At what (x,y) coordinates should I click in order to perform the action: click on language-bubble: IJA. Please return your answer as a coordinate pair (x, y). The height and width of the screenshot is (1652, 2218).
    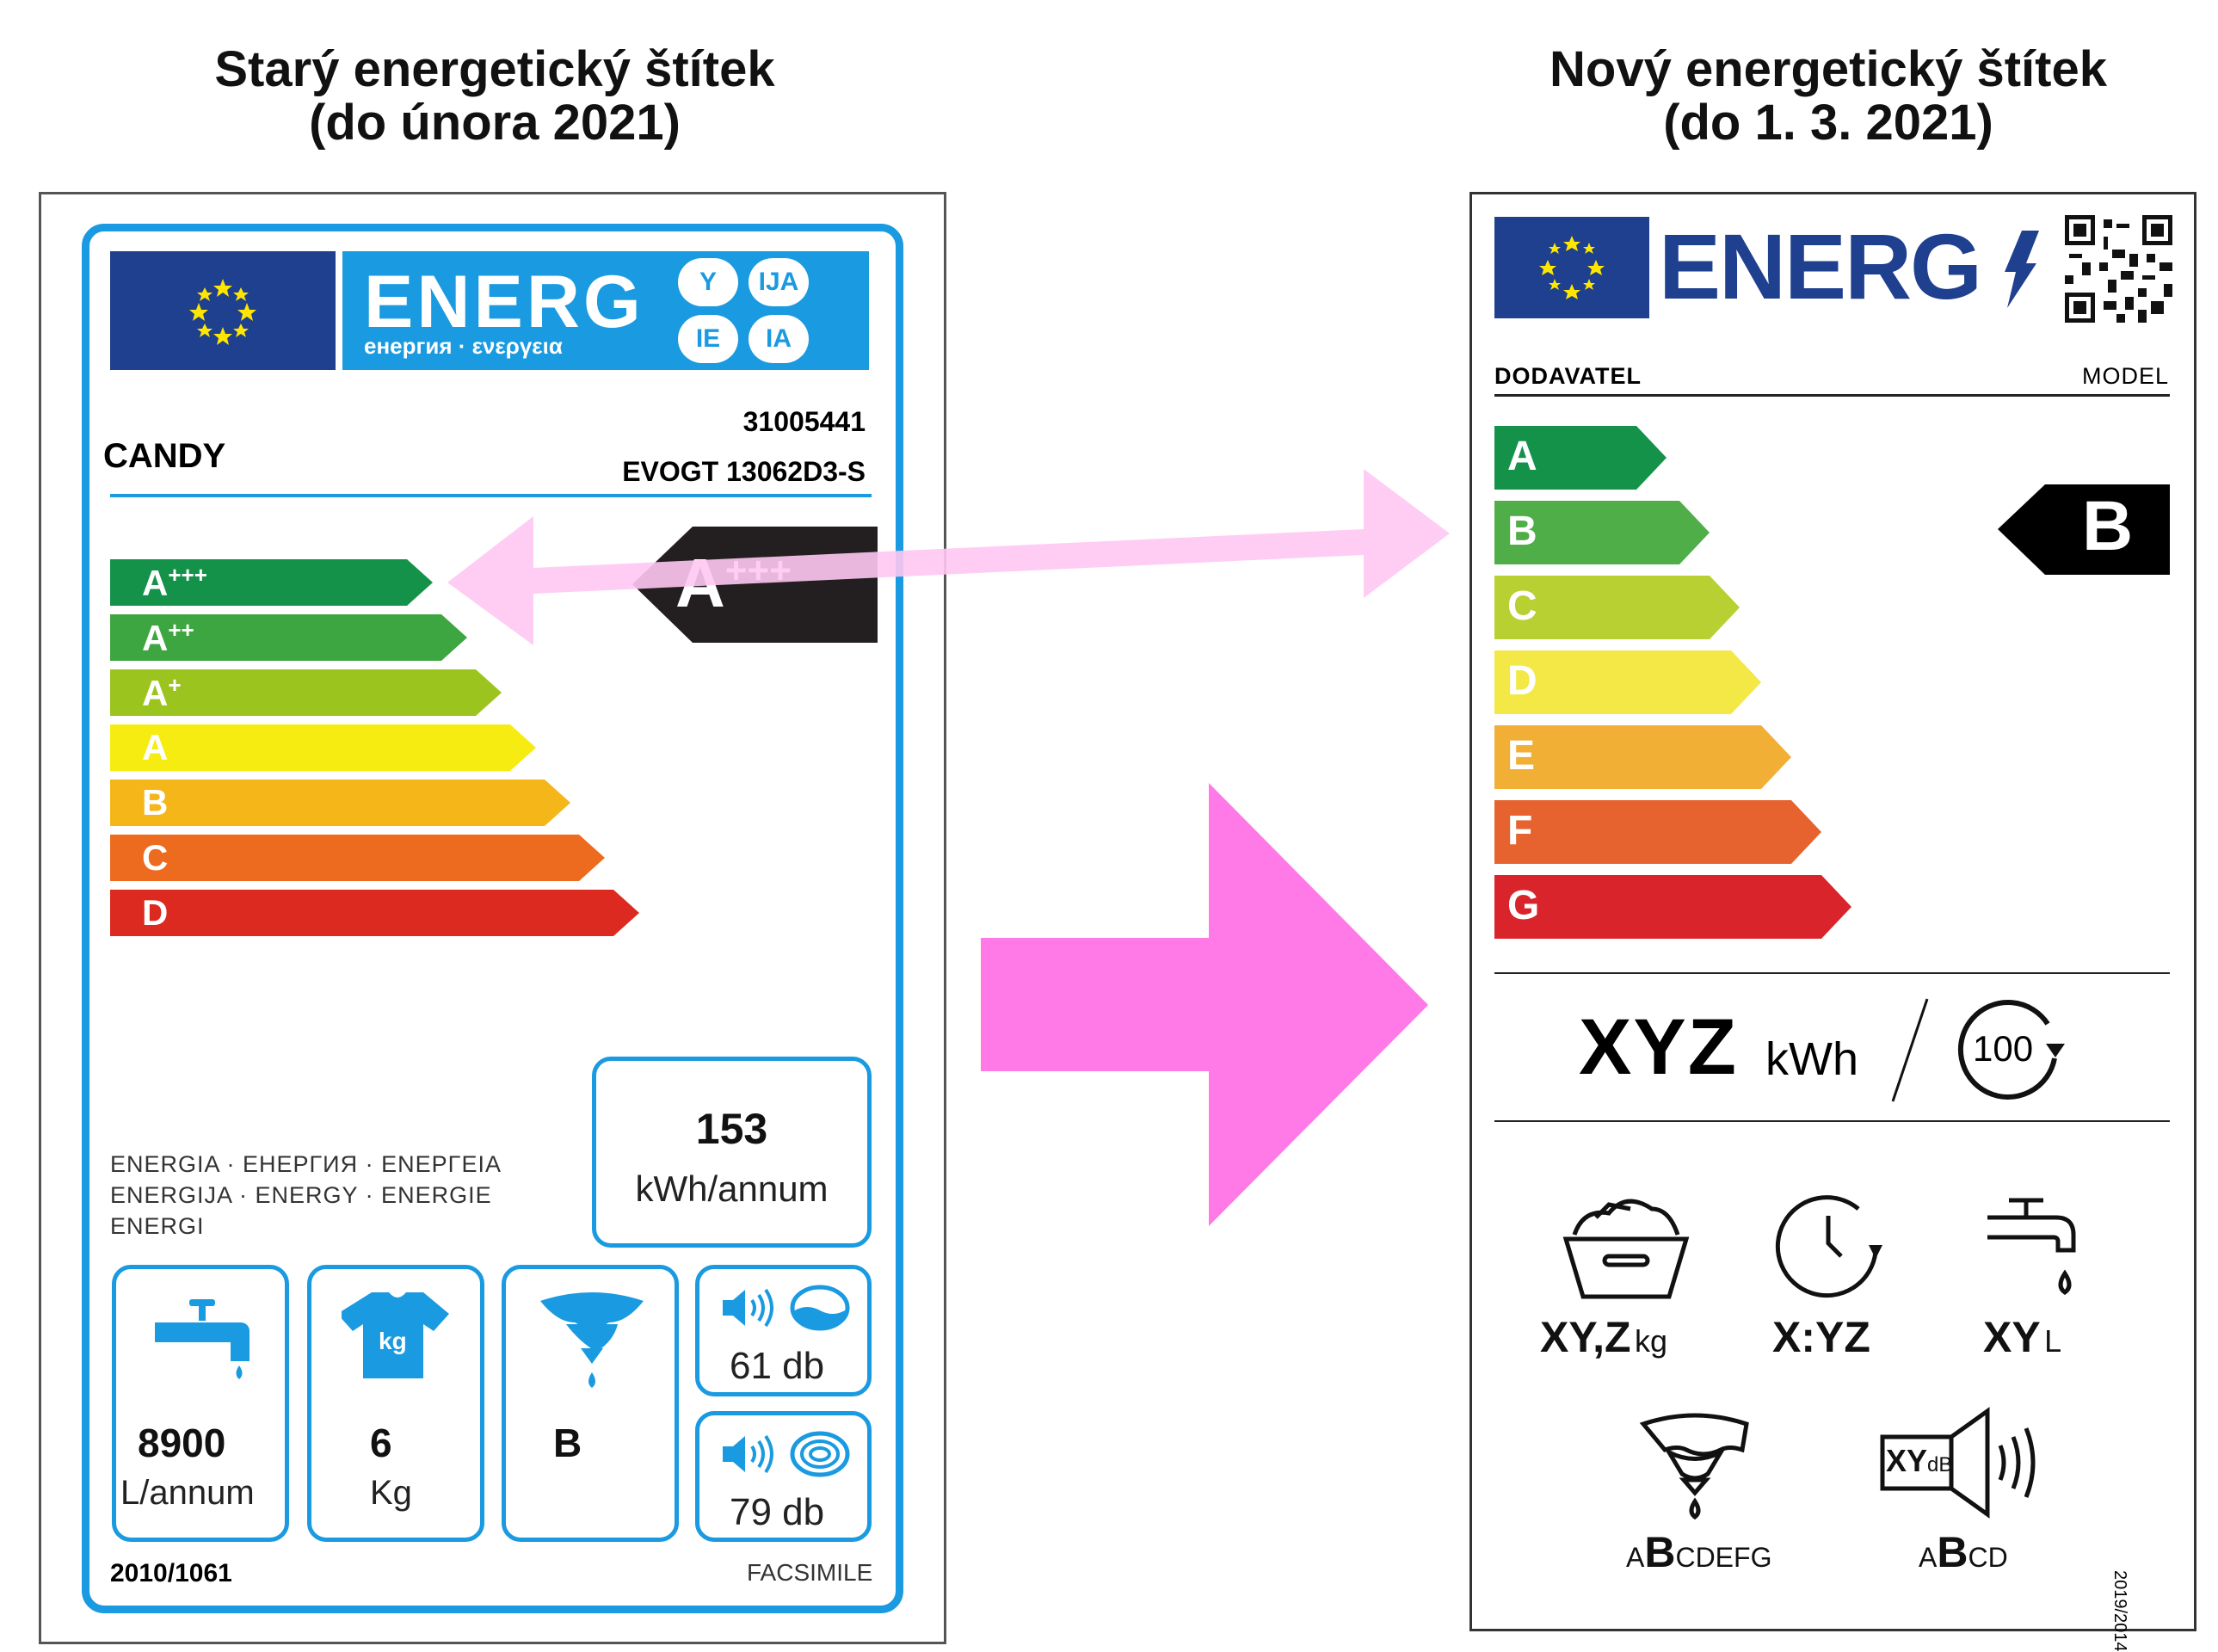
    Looking at the image, I should click on (779, 282).